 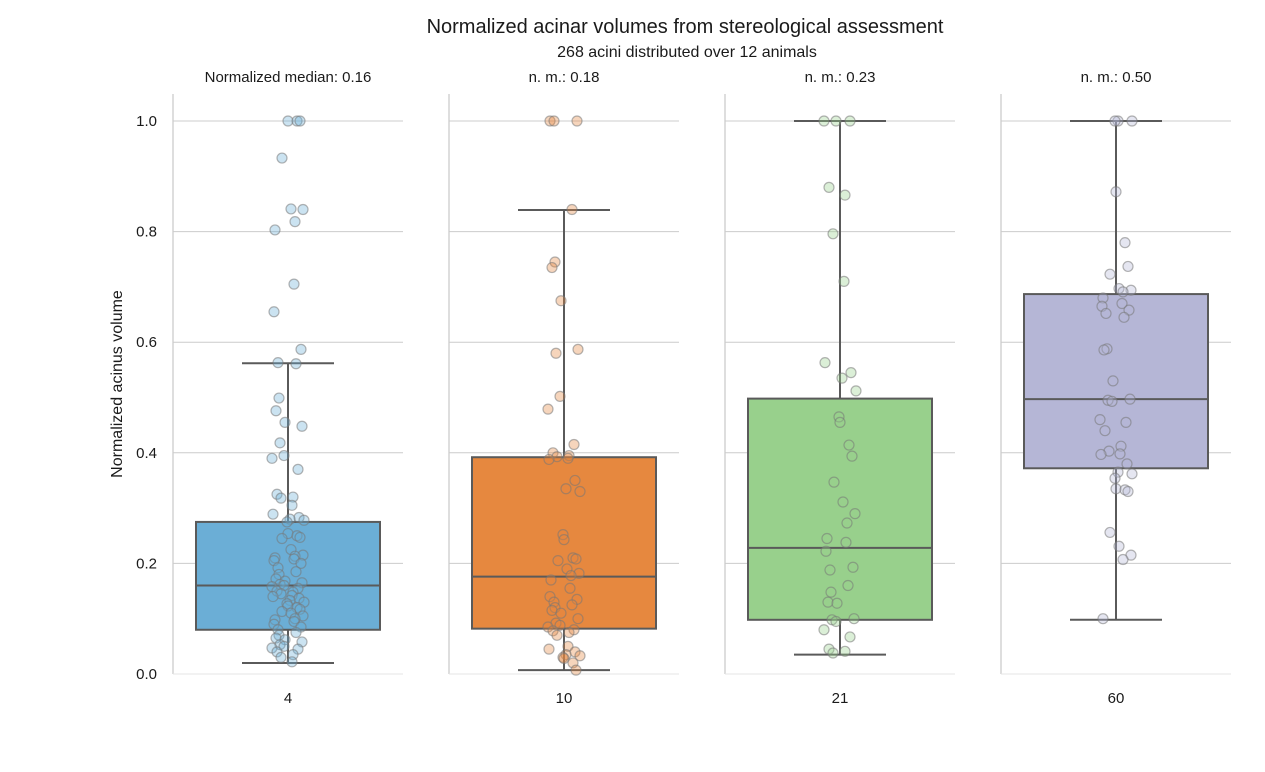 What do you see at coordinates (288, 698) in the screenshot?
I see `x-tick-label: 4` at bounding box center [288, 698].